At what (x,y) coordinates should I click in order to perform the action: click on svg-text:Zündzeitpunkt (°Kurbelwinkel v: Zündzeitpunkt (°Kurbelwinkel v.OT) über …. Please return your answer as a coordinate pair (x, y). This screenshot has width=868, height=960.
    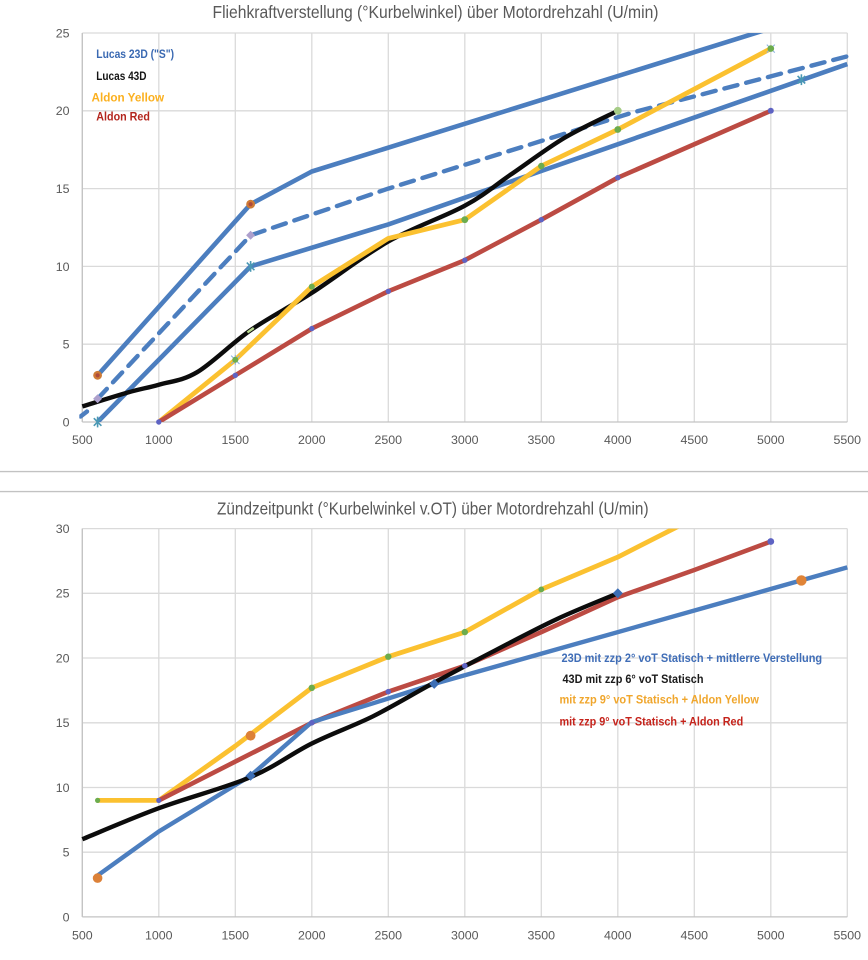
    Looking at the image, I should click on (433, 508).